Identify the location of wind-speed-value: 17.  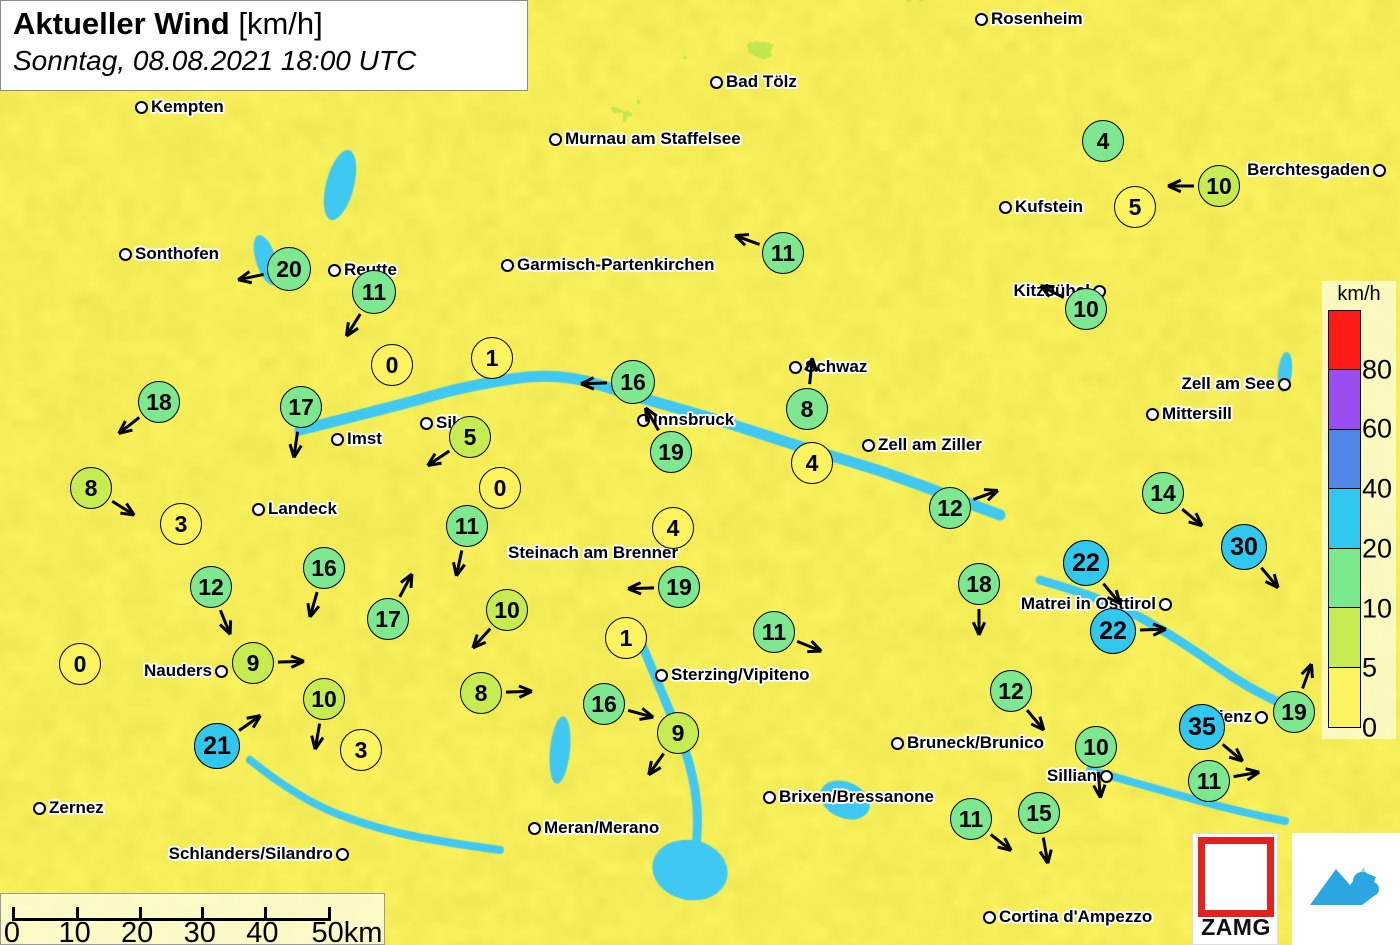
(388, 619).